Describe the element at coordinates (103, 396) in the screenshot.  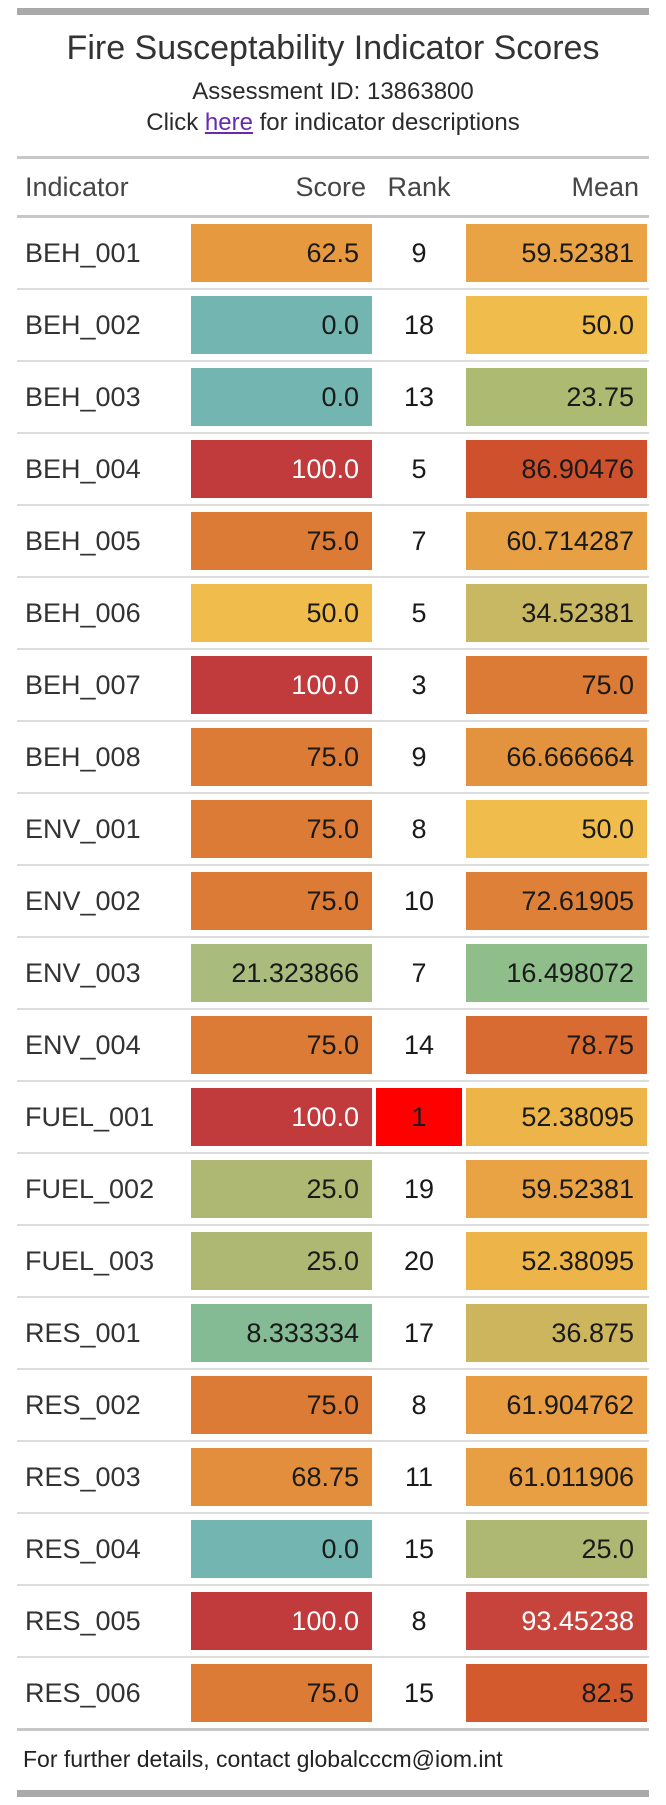
I see `indicator-cell: BEH_003` at that location.